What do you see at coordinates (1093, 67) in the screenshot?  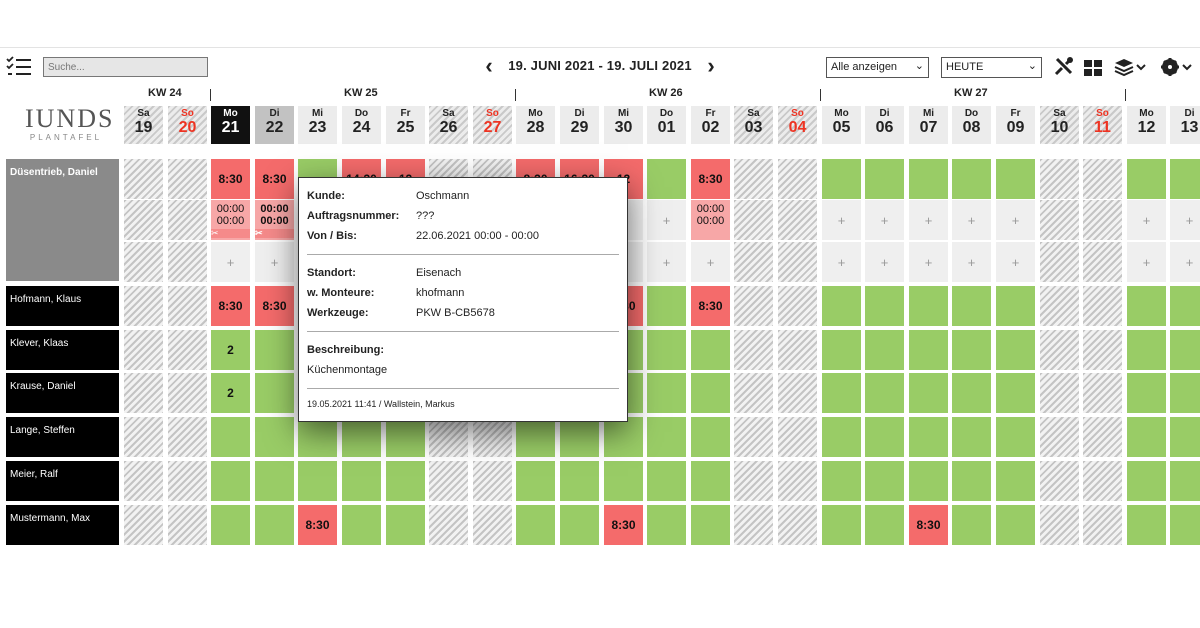 I see `grid-view-icon` at bounding box center [1093, 67].